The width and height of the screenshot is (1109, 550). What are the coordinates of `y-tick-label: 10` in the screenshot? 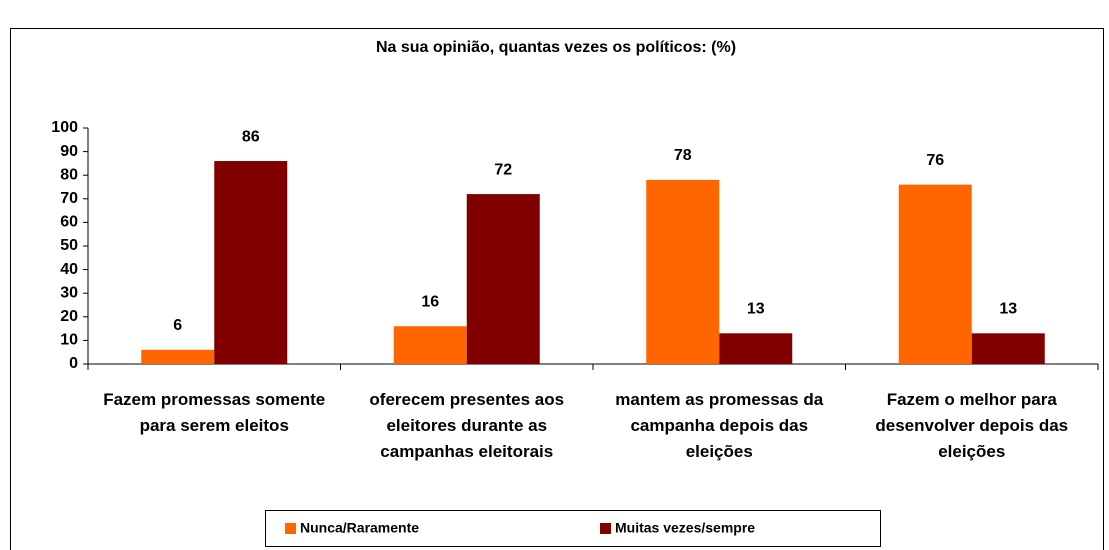 It's located at (69, 340).